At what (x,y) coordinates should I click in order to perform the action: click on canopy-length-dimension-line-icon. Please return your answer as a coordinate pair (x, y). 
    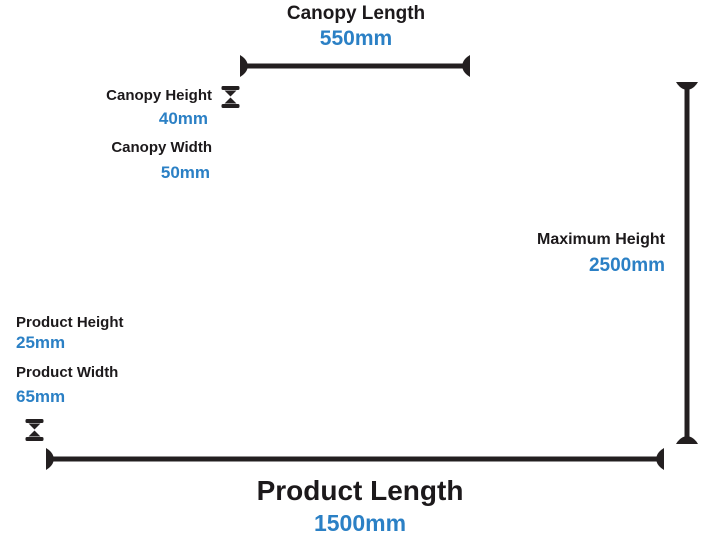
    Looking at the image, I should click on (355, 66).